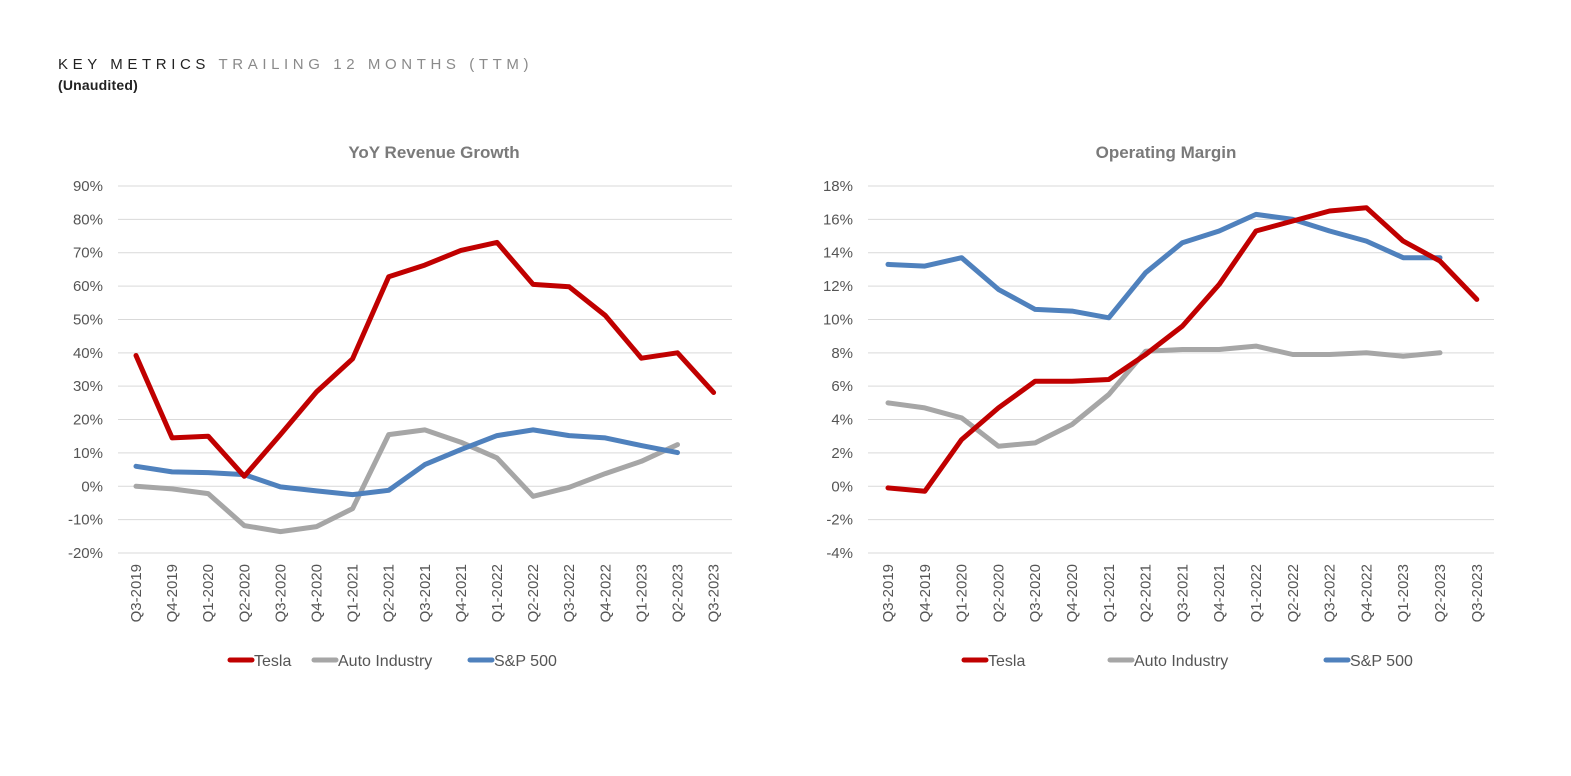  Describe the element at coordinates (134, 64) in the screenshot. I see `header-title: KEY METRICS` at that location.